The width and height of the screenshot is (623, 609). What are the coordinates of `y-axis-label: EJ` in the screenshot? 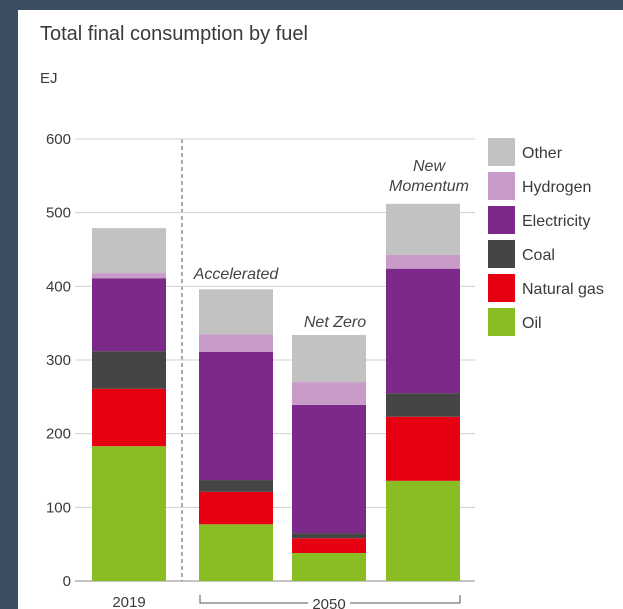 It's located at (49, 78).